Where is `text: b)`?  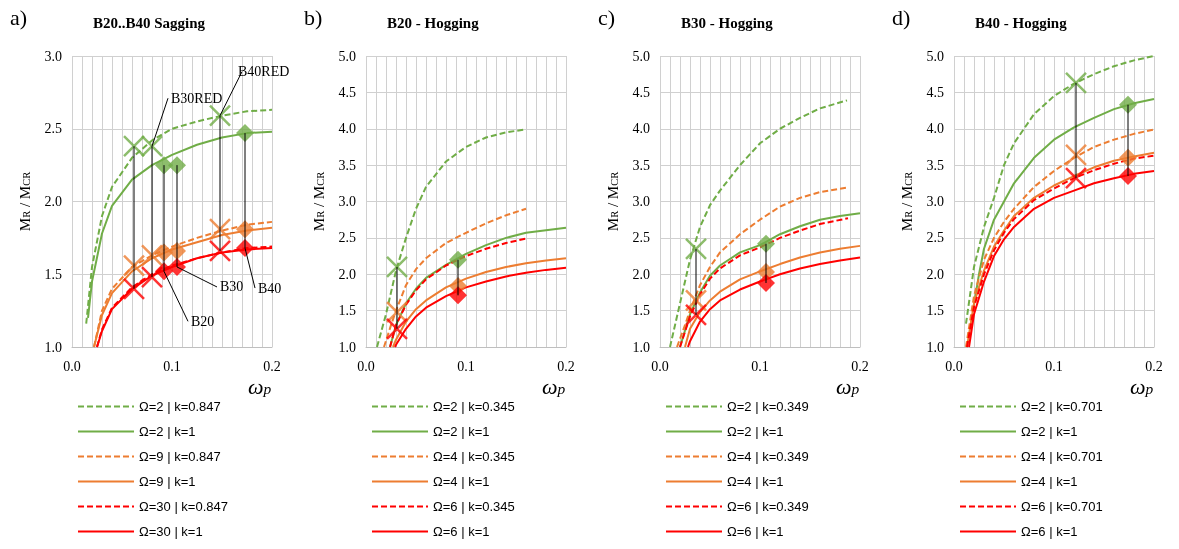 text: b) is located at coordinates (313, 17).